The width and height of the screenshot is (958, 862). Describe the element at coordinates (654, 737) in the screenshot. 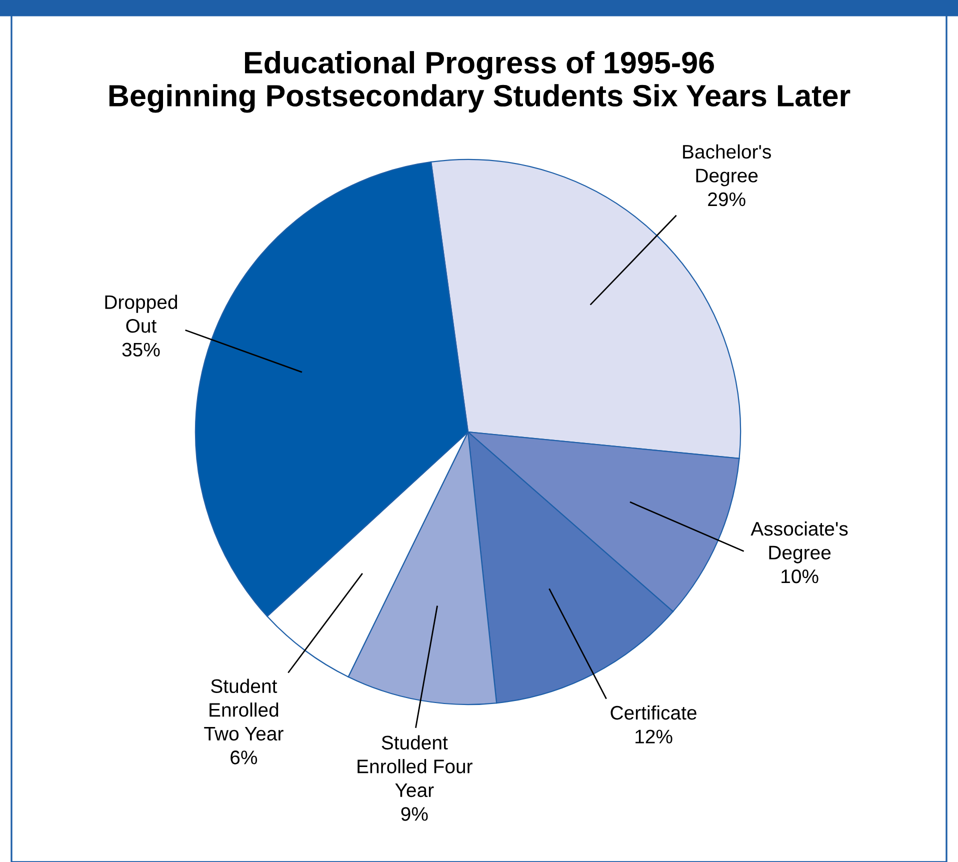

I see `data-label: 12%` at that location.